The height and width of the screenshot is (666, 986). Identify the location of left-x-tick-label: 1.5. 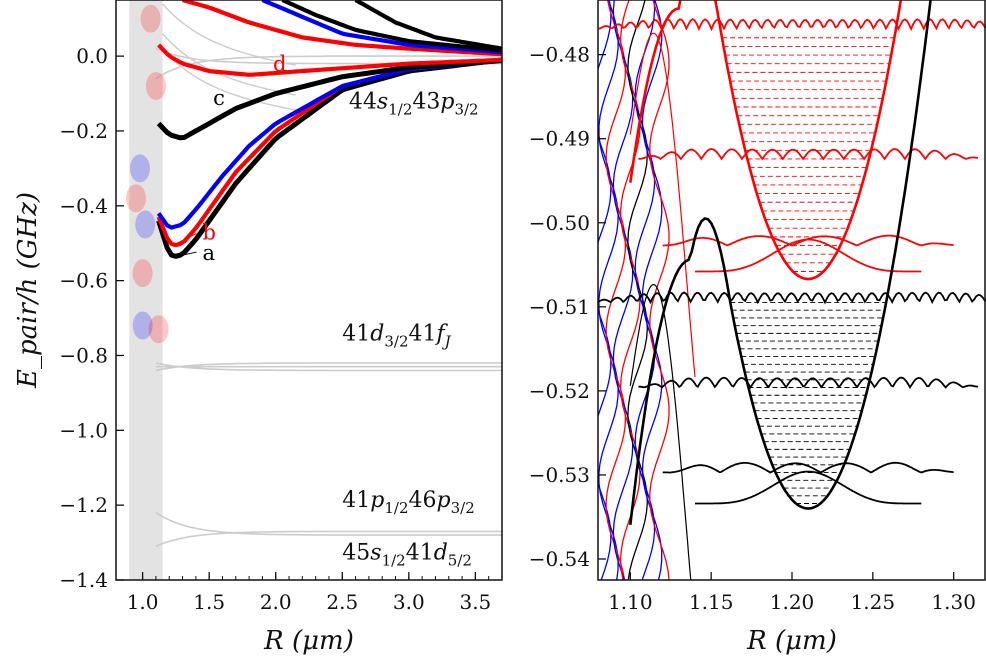
(209, 602).